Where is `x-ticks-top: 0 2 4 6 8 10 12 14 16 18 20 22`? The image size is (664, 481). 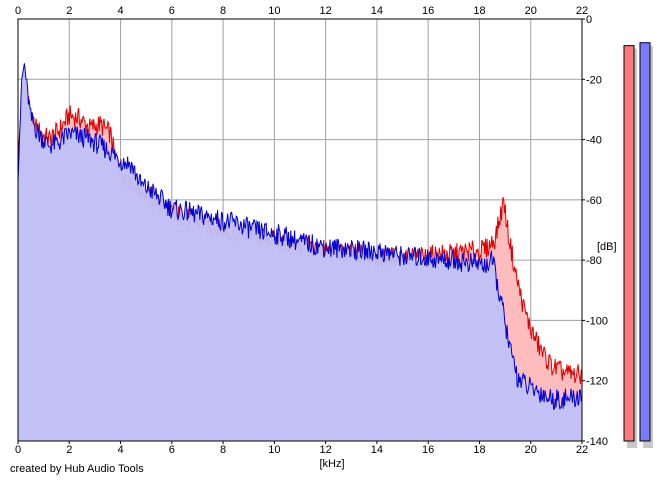
x-ticks-top: 0 2 4 6 8 10 12 14 16 18 20 22 is located at coordinates (301, 11).